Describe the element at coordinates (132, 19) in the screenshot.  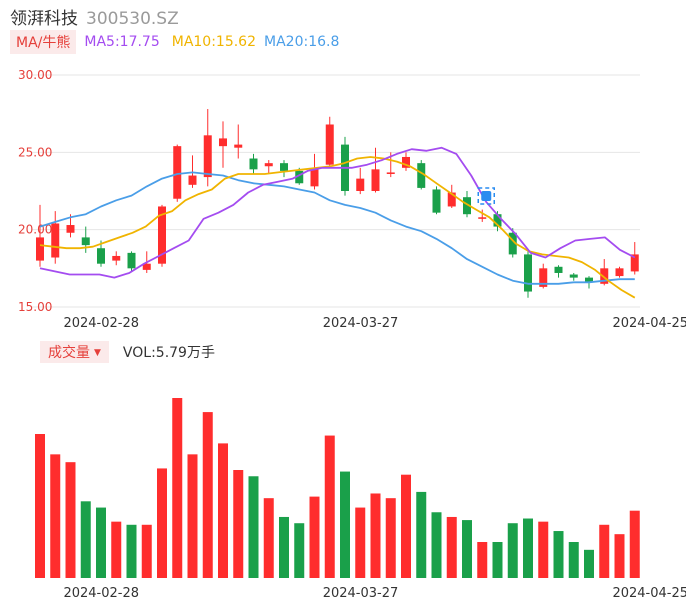
I see `stock-code: 300530.SZ` at that location.